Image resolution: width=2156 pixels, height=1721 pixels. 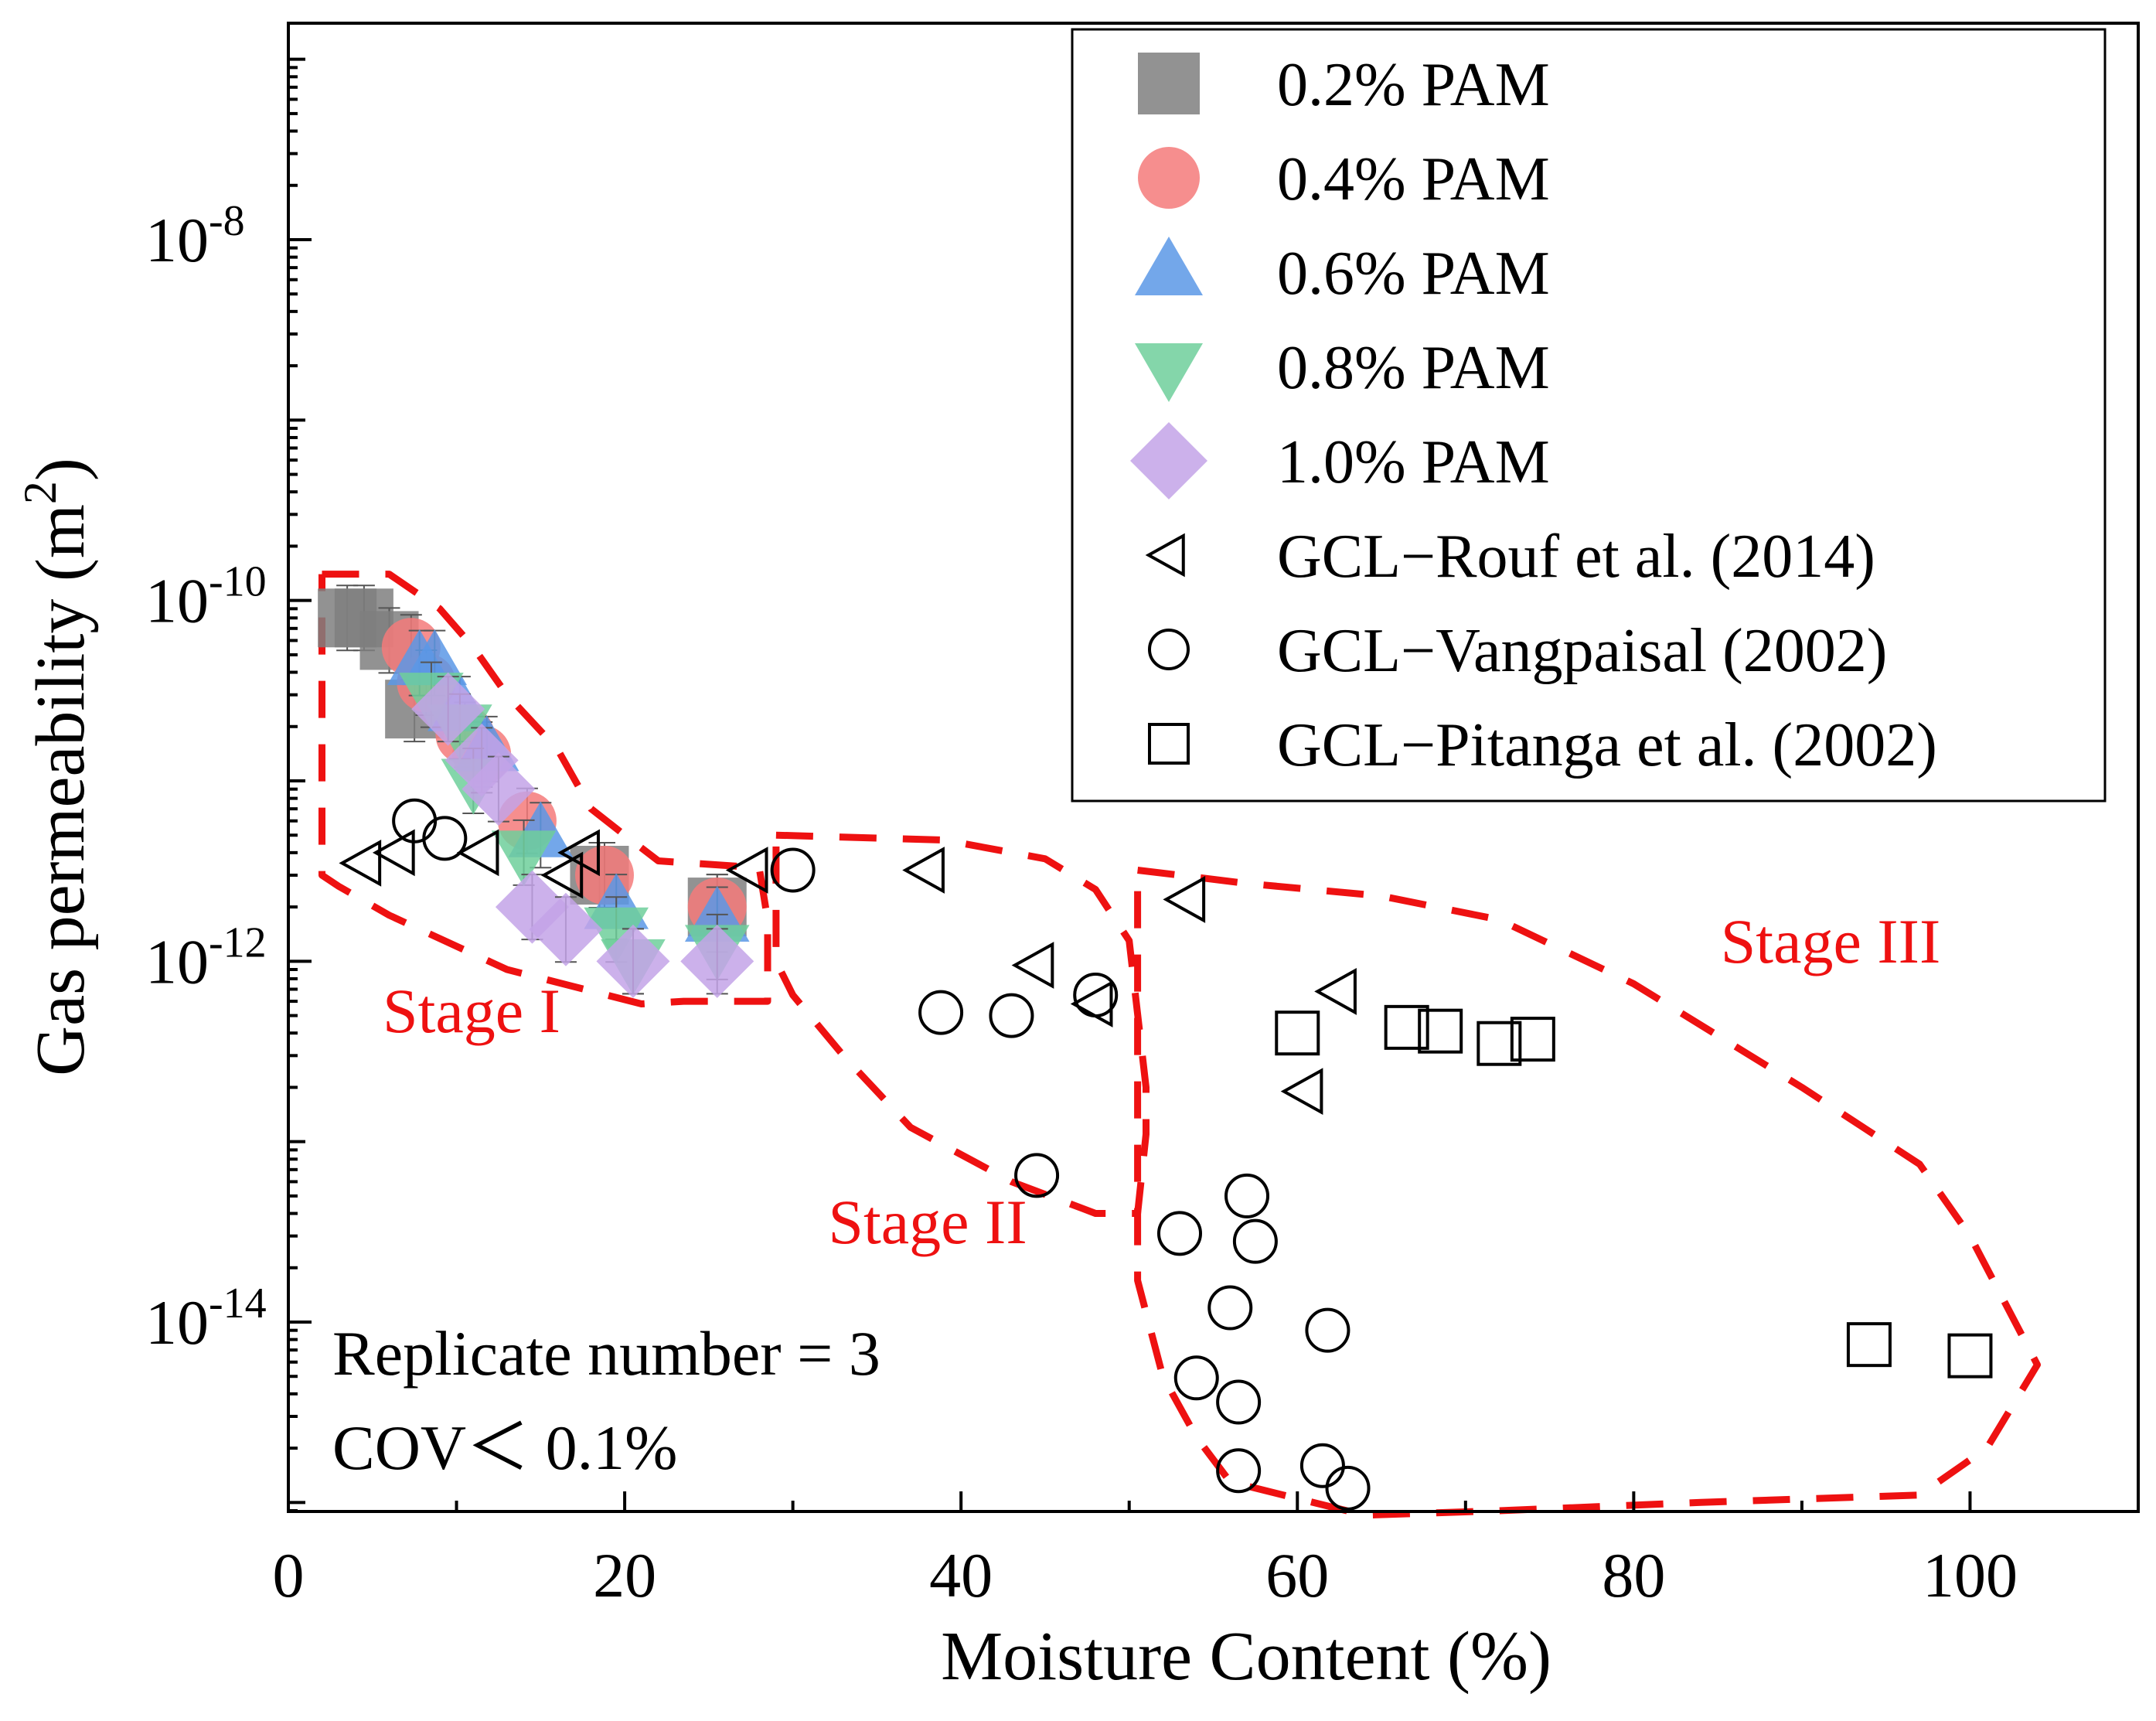 I want to click on x-tick-label: 100, so click(x=1970, y=1575).